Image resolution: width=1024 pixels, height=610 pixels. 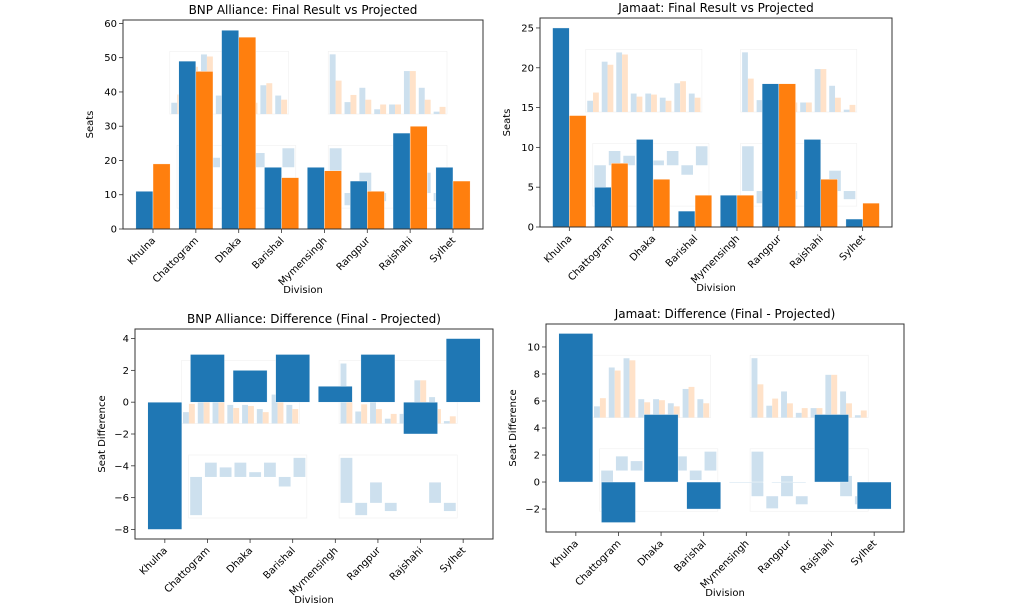 I want to click on x-tick-label: Khulna, so click(x=558, y=249).